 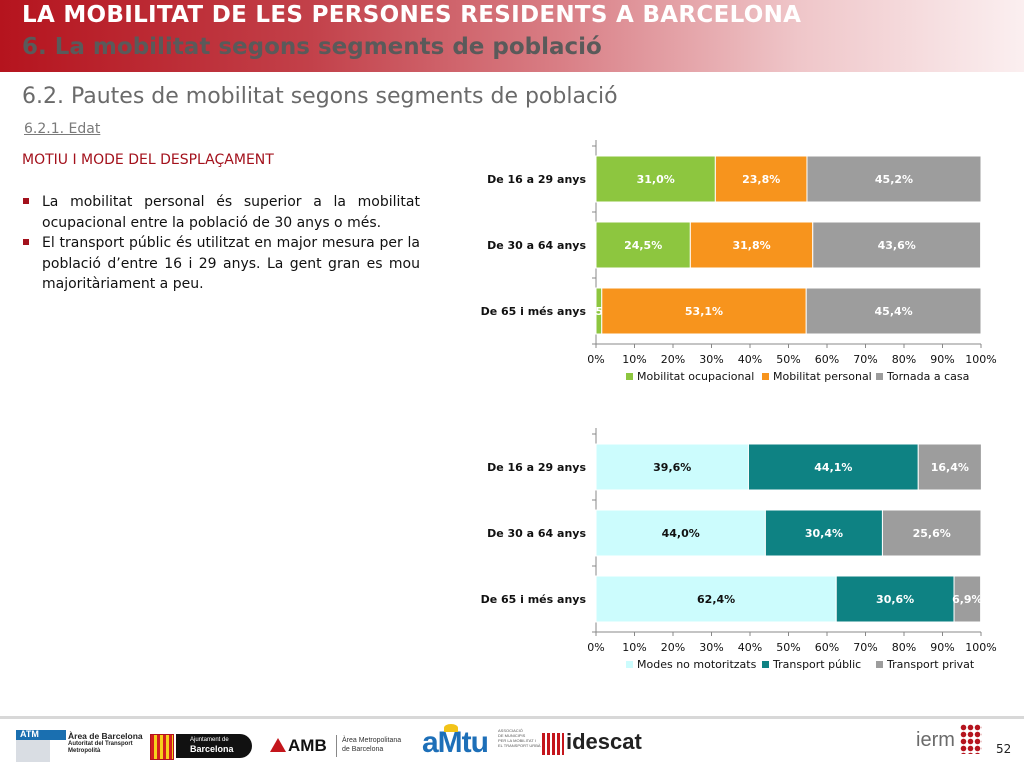 I want to click on ajuntament-plate, so click(x=214, y=746).